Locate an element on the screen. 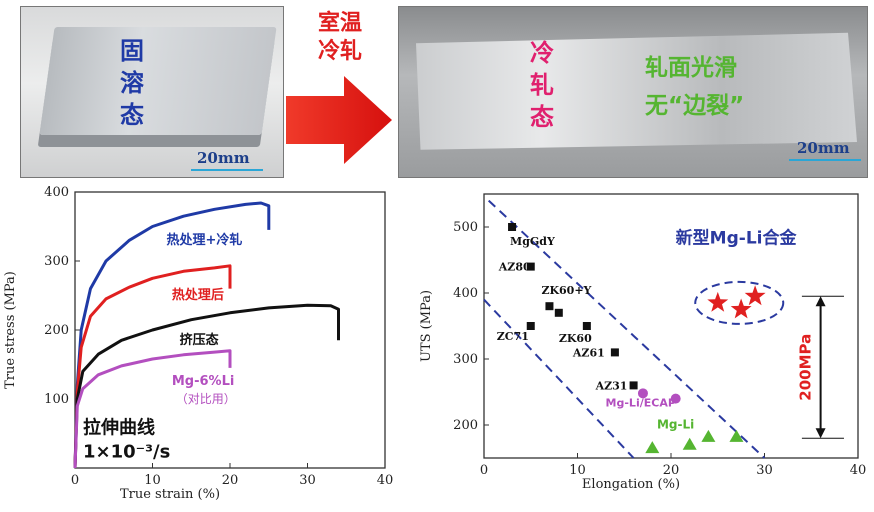  series-label: 热处理后 is located at coordinates (198, 295).